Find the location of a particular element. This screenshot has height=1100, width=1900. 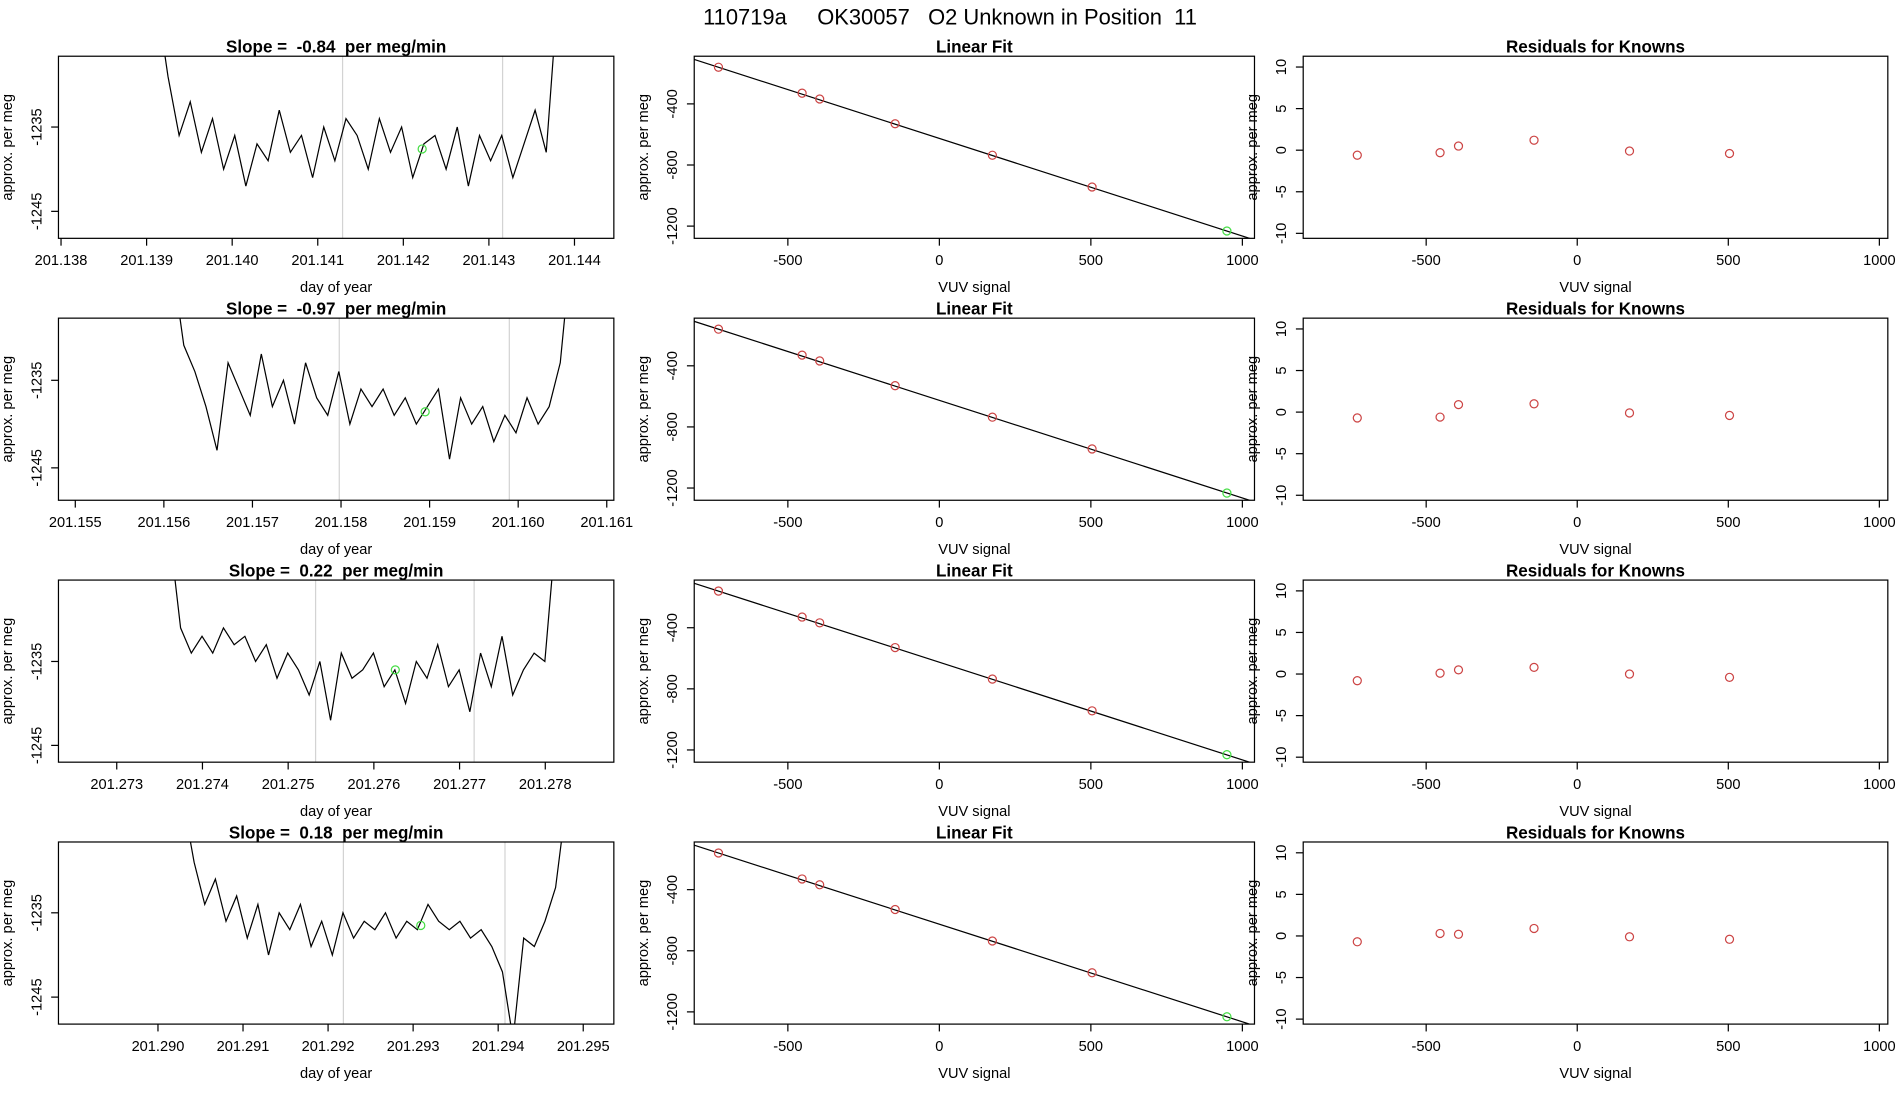

x-tick-label: 201.156 is located at coordinates (163, 523).